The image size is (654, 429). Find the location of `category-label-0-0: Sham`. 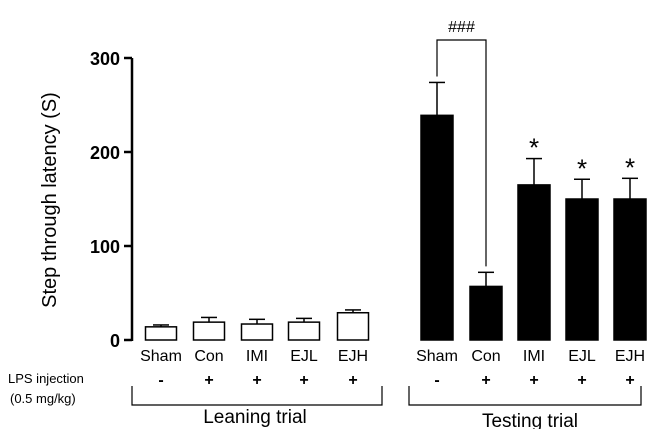

category-label-0-0: Sham is located at coordinates (161, 356).